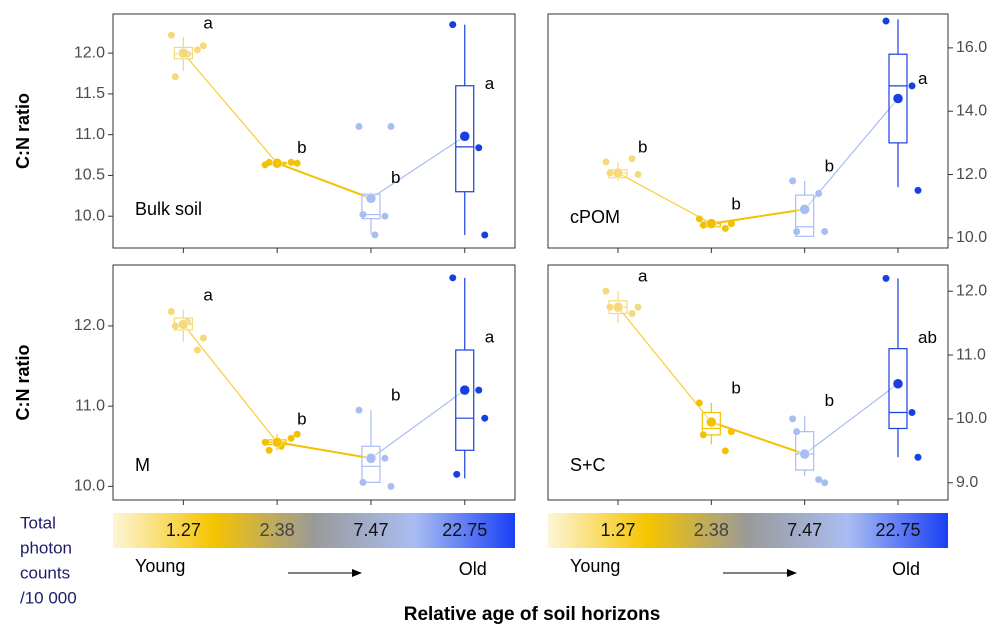  What do you see at coordinates (168, 209) in the screenshot?
I see `panel-label: Bulk soil` at bounding box center [168, 209].